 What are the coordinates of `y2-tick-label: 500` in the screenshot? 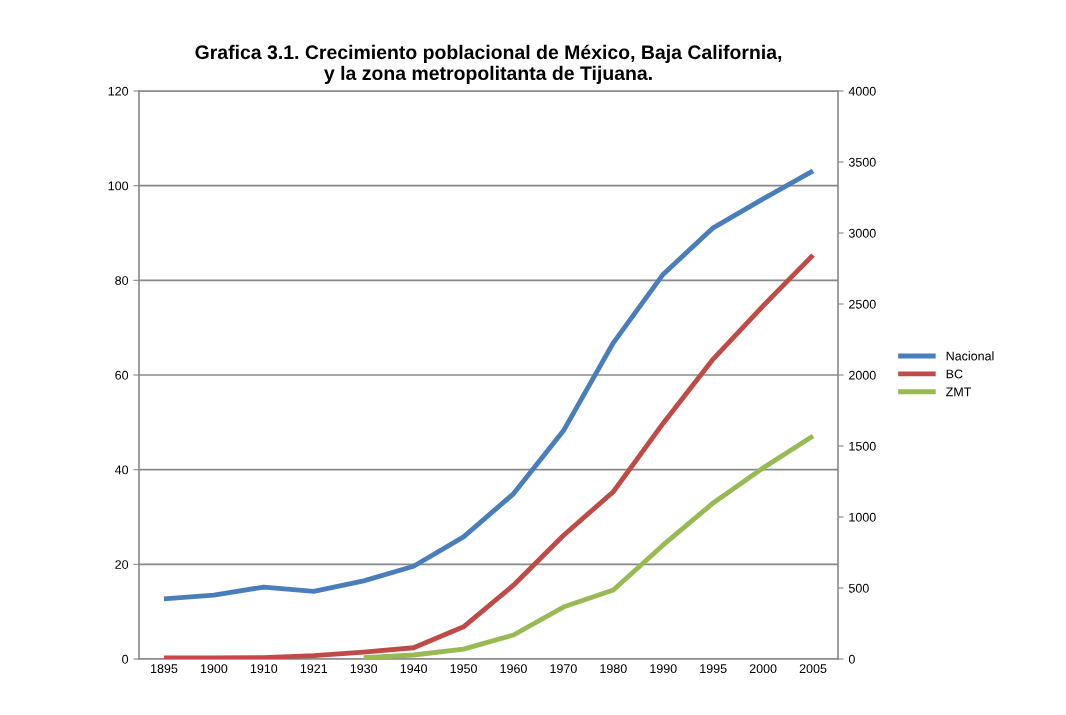 It's located at (858, 588).